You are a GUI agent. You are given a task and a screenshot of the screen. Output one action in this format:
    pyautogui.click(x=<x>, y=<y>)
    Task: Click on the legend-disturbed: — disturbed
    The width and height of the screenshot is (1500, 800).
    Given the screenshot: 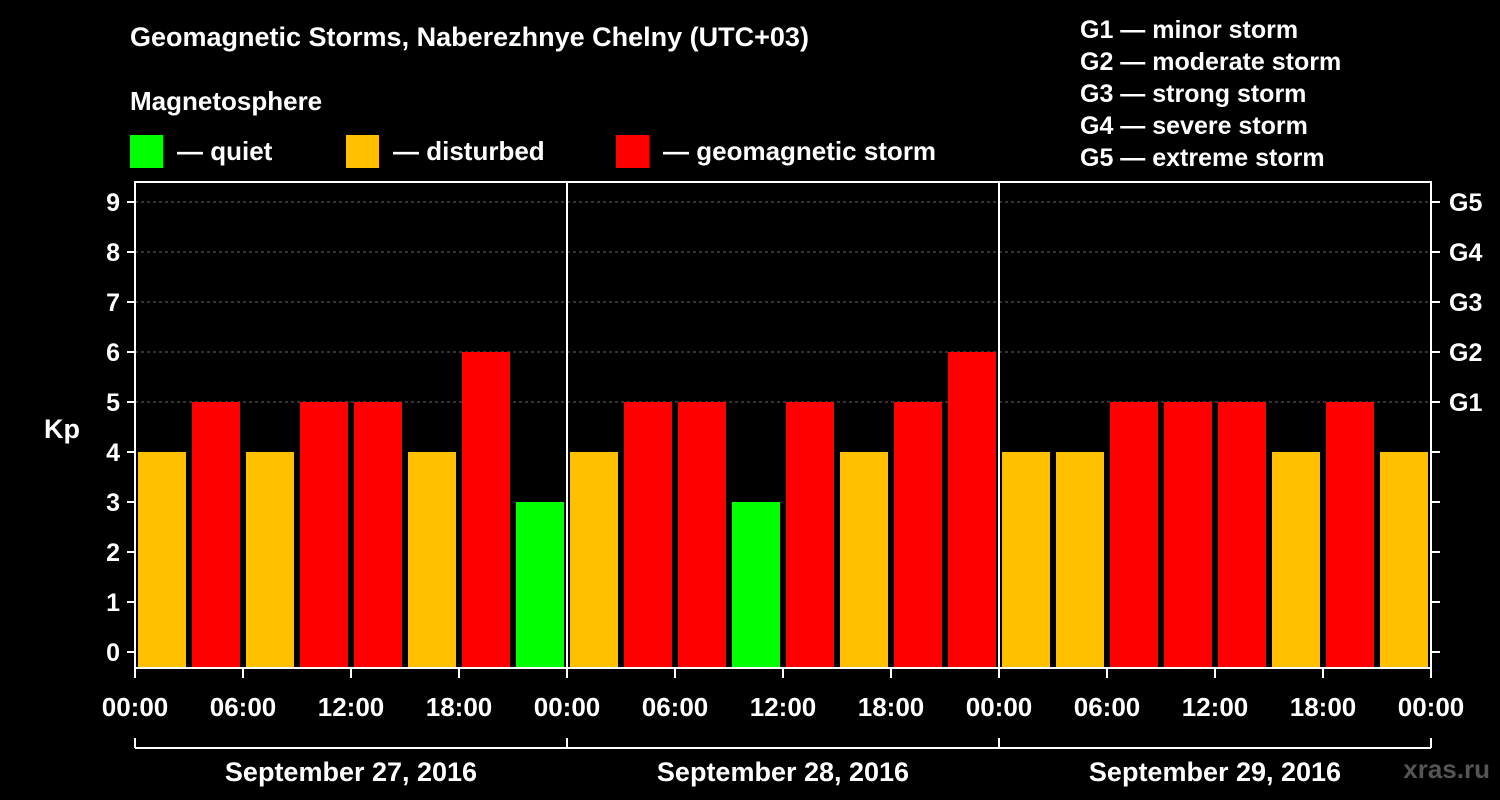 What is the action you would take?
    pyautogui.click(x=445, y=151)
    